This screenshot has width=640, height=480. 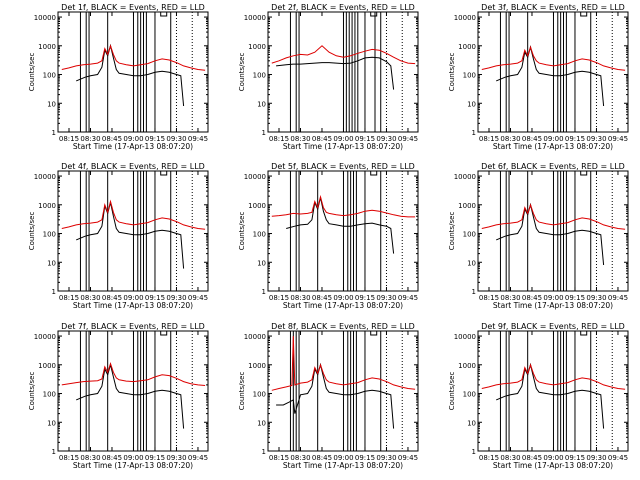 What do you see at coordinates (133, 166) in the screenshot?
I see `panel-title: Det 4f, BLACK = Events, RED = LLD` at bounding box center [133, 166].